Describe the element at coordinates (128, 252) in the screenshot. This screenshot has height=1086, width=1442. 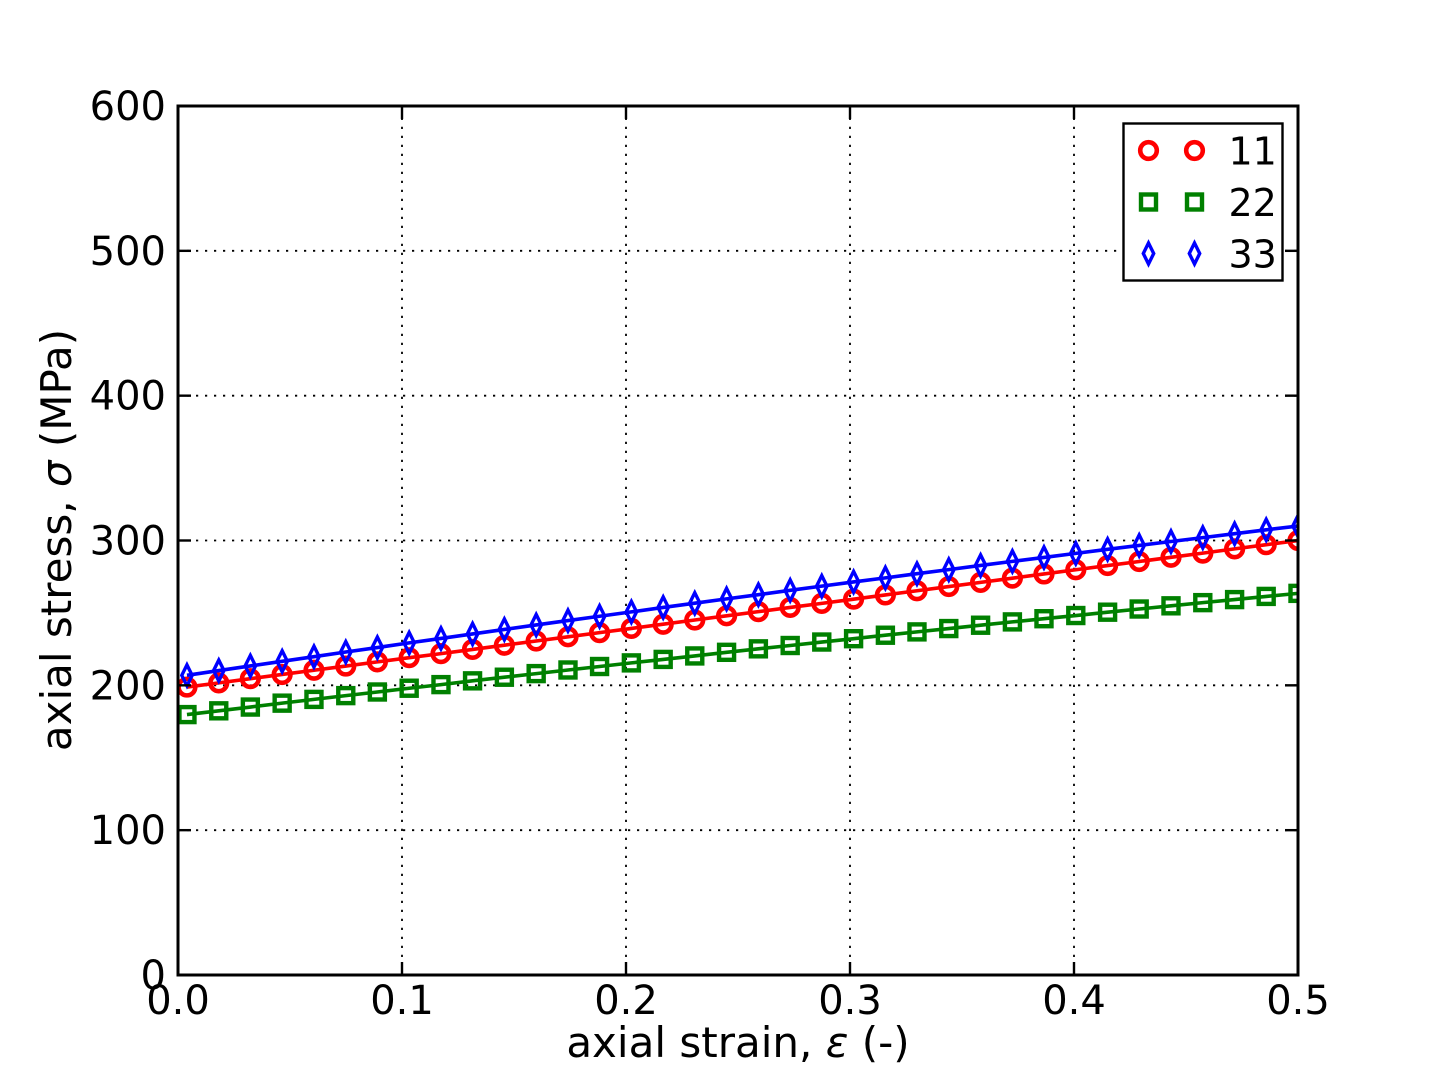
I see `y-tick-label: 500` at that location.